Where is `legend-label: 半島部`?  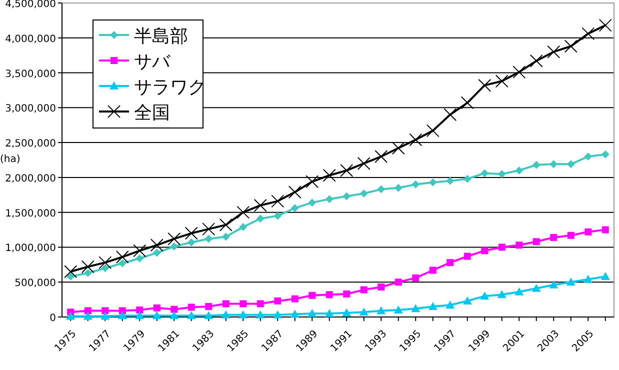
legend-label: 半島部 is located at coordinates (161, 36).